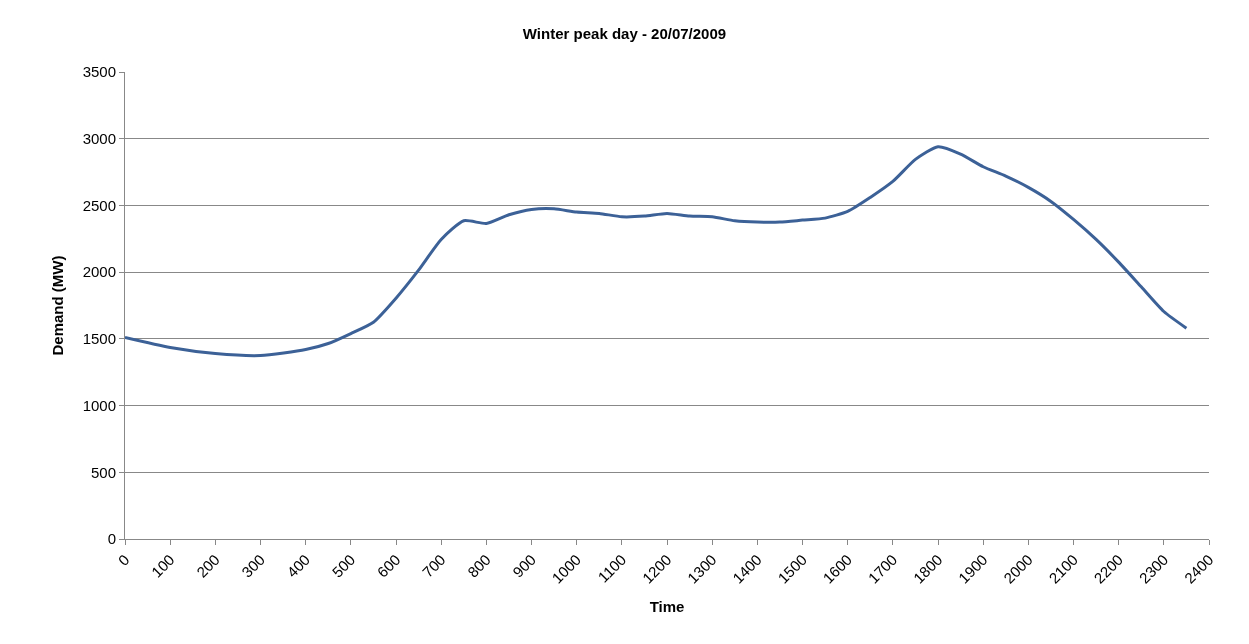 Image resolution: width=1249 pixels, height=644 pixels. I want to click on y-tick-label: 1500, so click(99, 339).